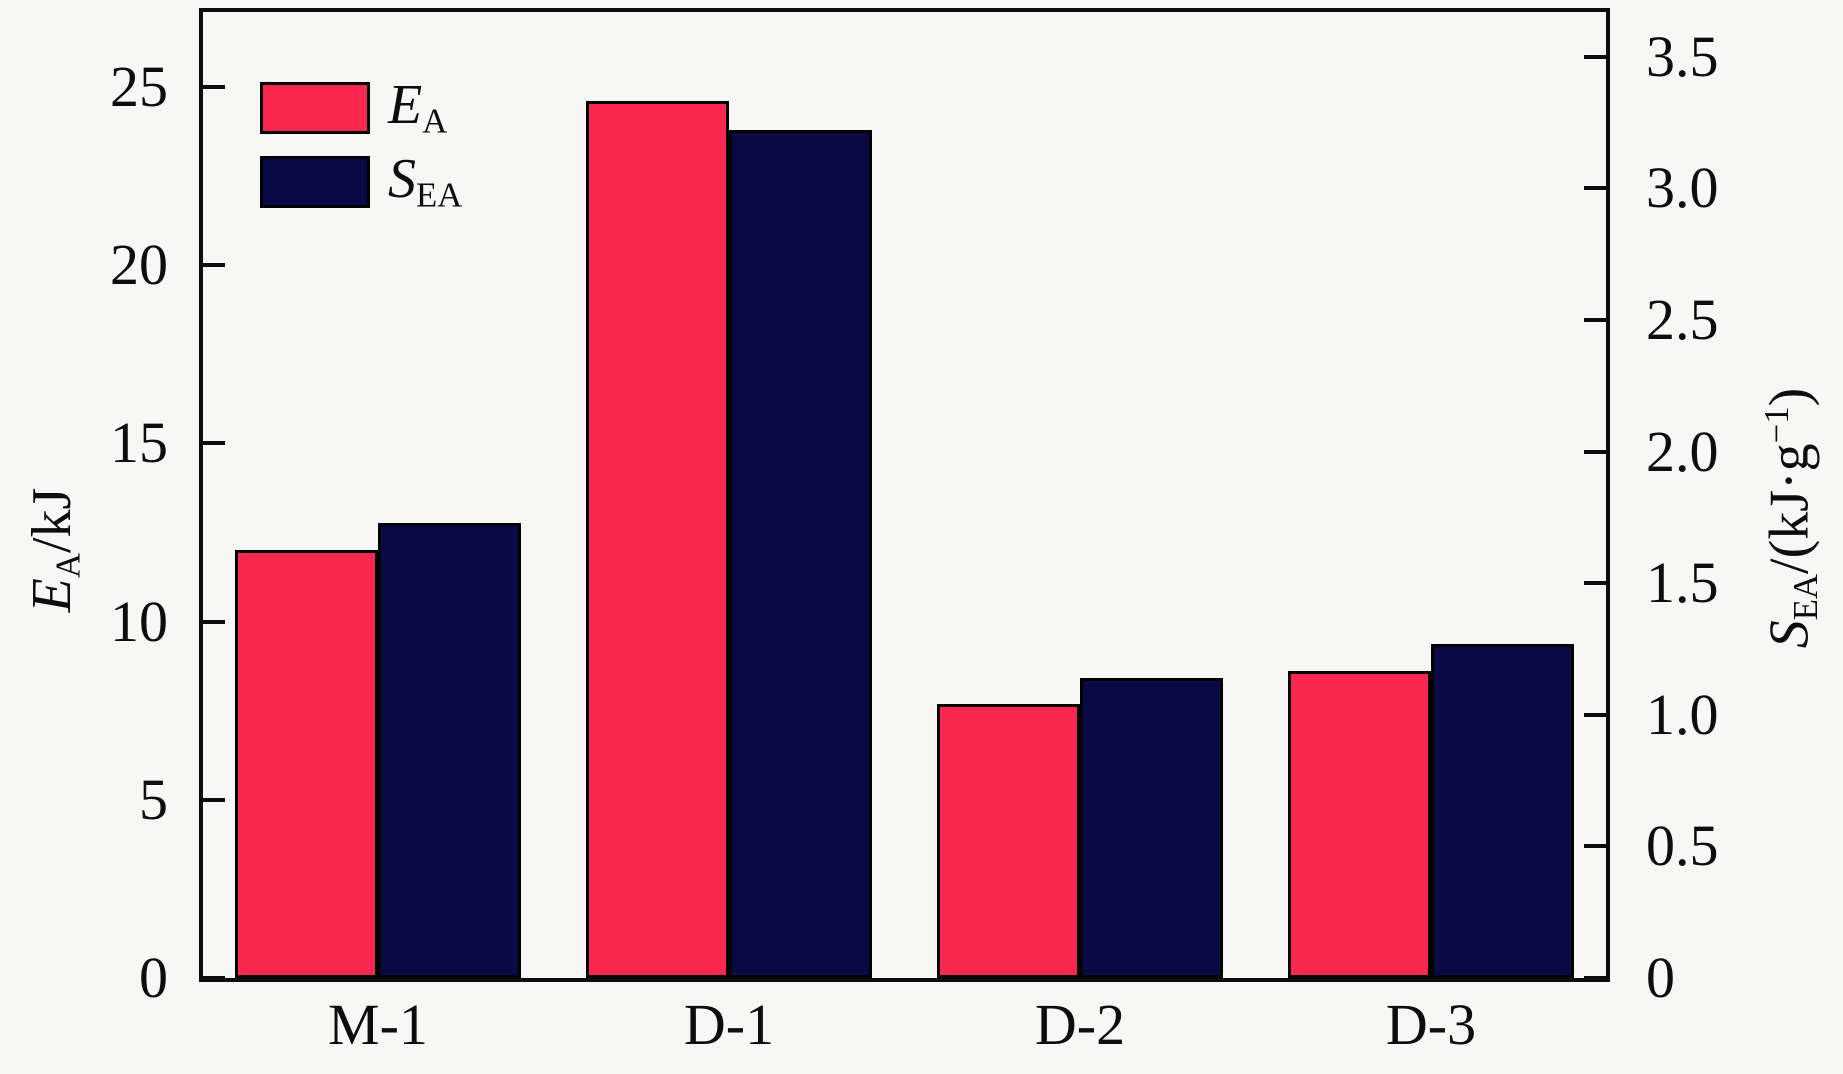  What do you see at coordinates (1682, 187) in the screenshot?
I see `right-axis-tick-label: 3.0` at bounding box center [1682, 187].